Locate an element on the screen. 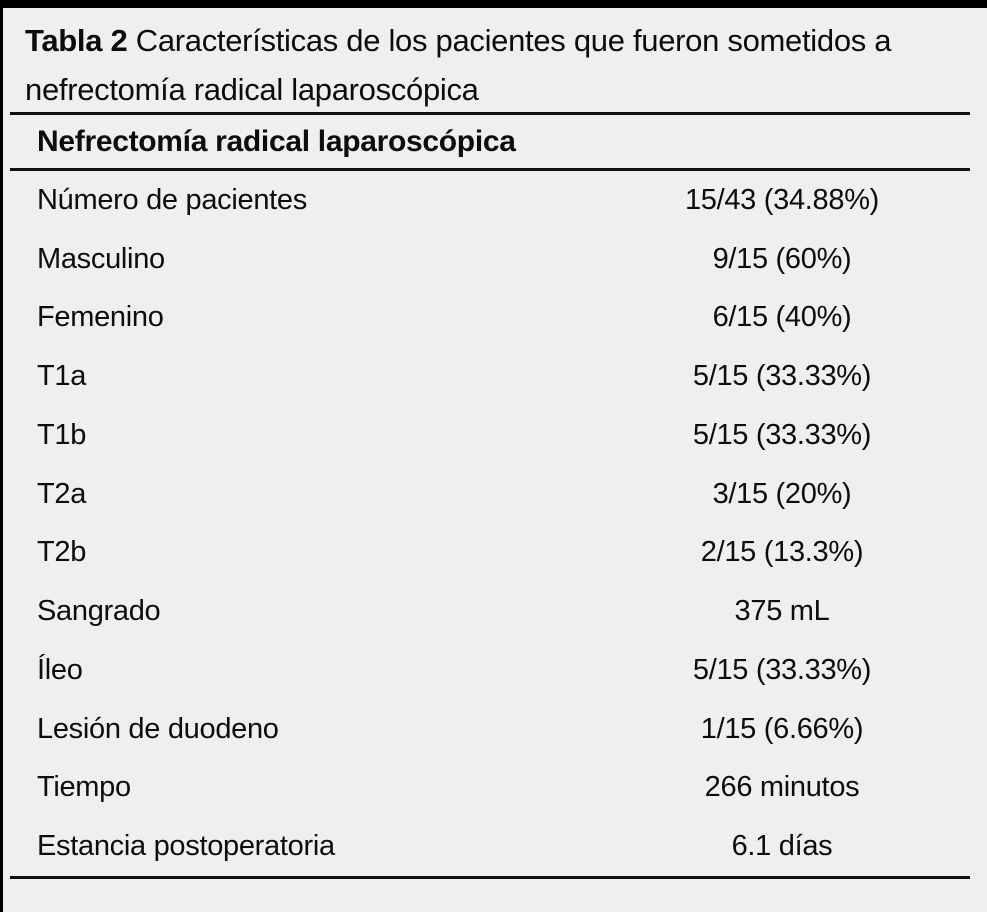 This screenshot has height=912, width=987. table-header: Nefrectomía radical laparoscópica is located at coordinates (276, 141).